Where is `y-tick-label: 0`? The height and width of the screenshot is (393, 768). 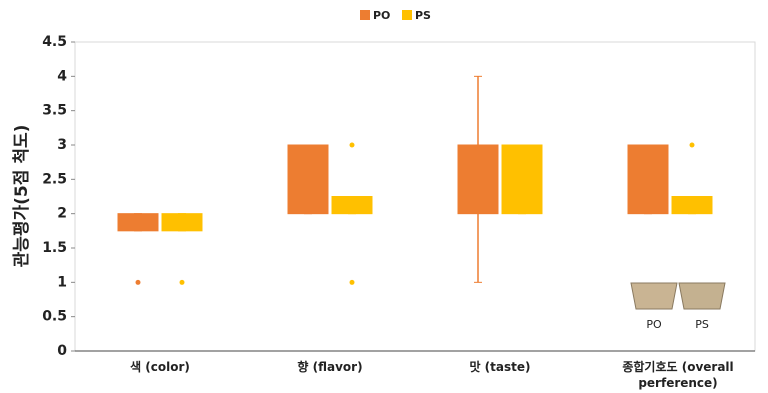 y-tick-label: 0 is located at coordinates (62, 351).